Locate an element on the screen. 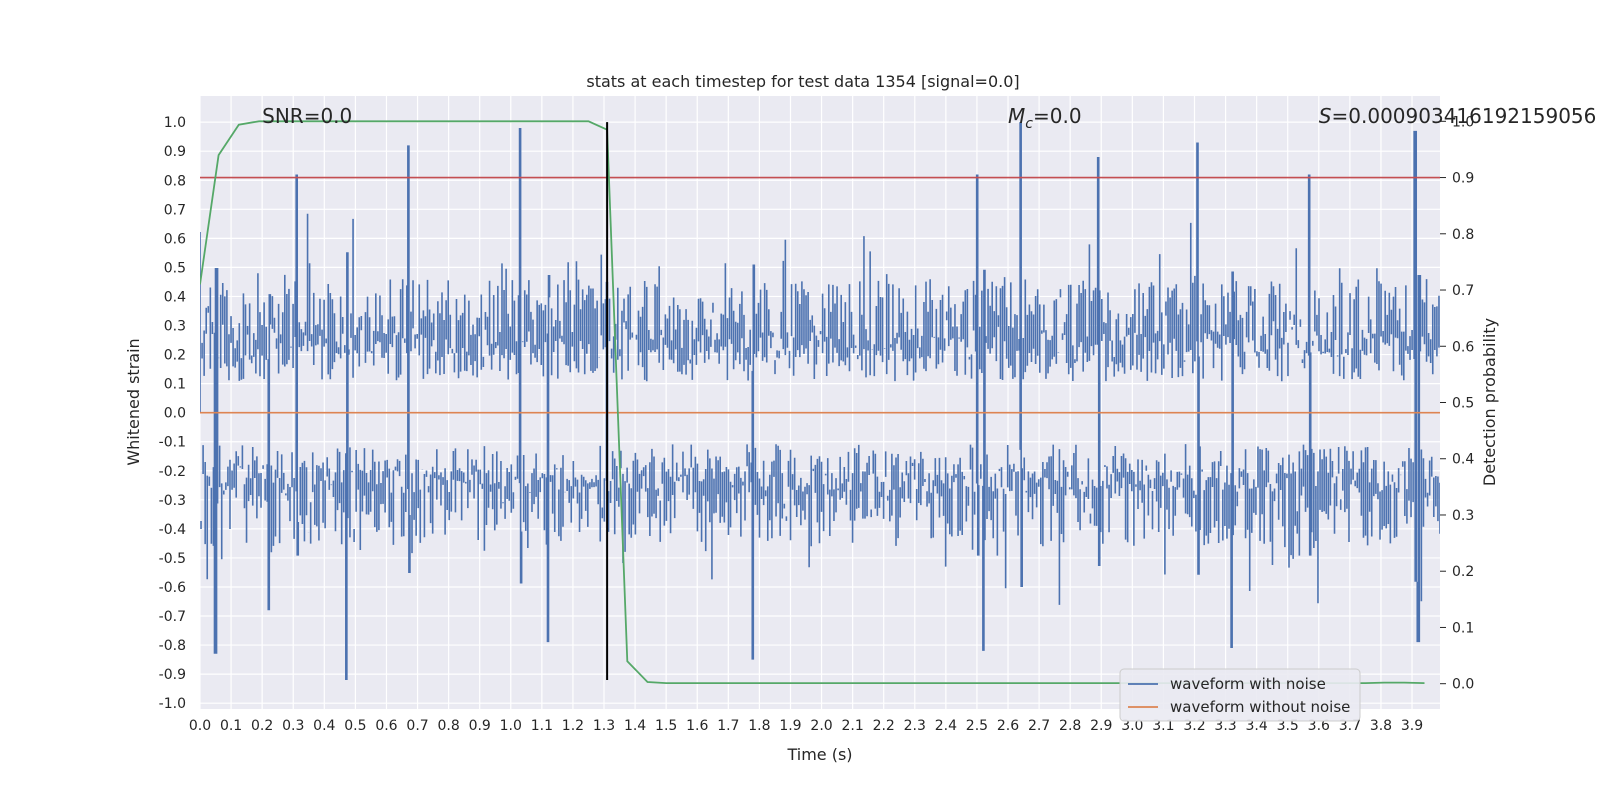 This screenshot has width=1600, height=800. y-tick-label: -0.1 is located at coordinates (172, 443).